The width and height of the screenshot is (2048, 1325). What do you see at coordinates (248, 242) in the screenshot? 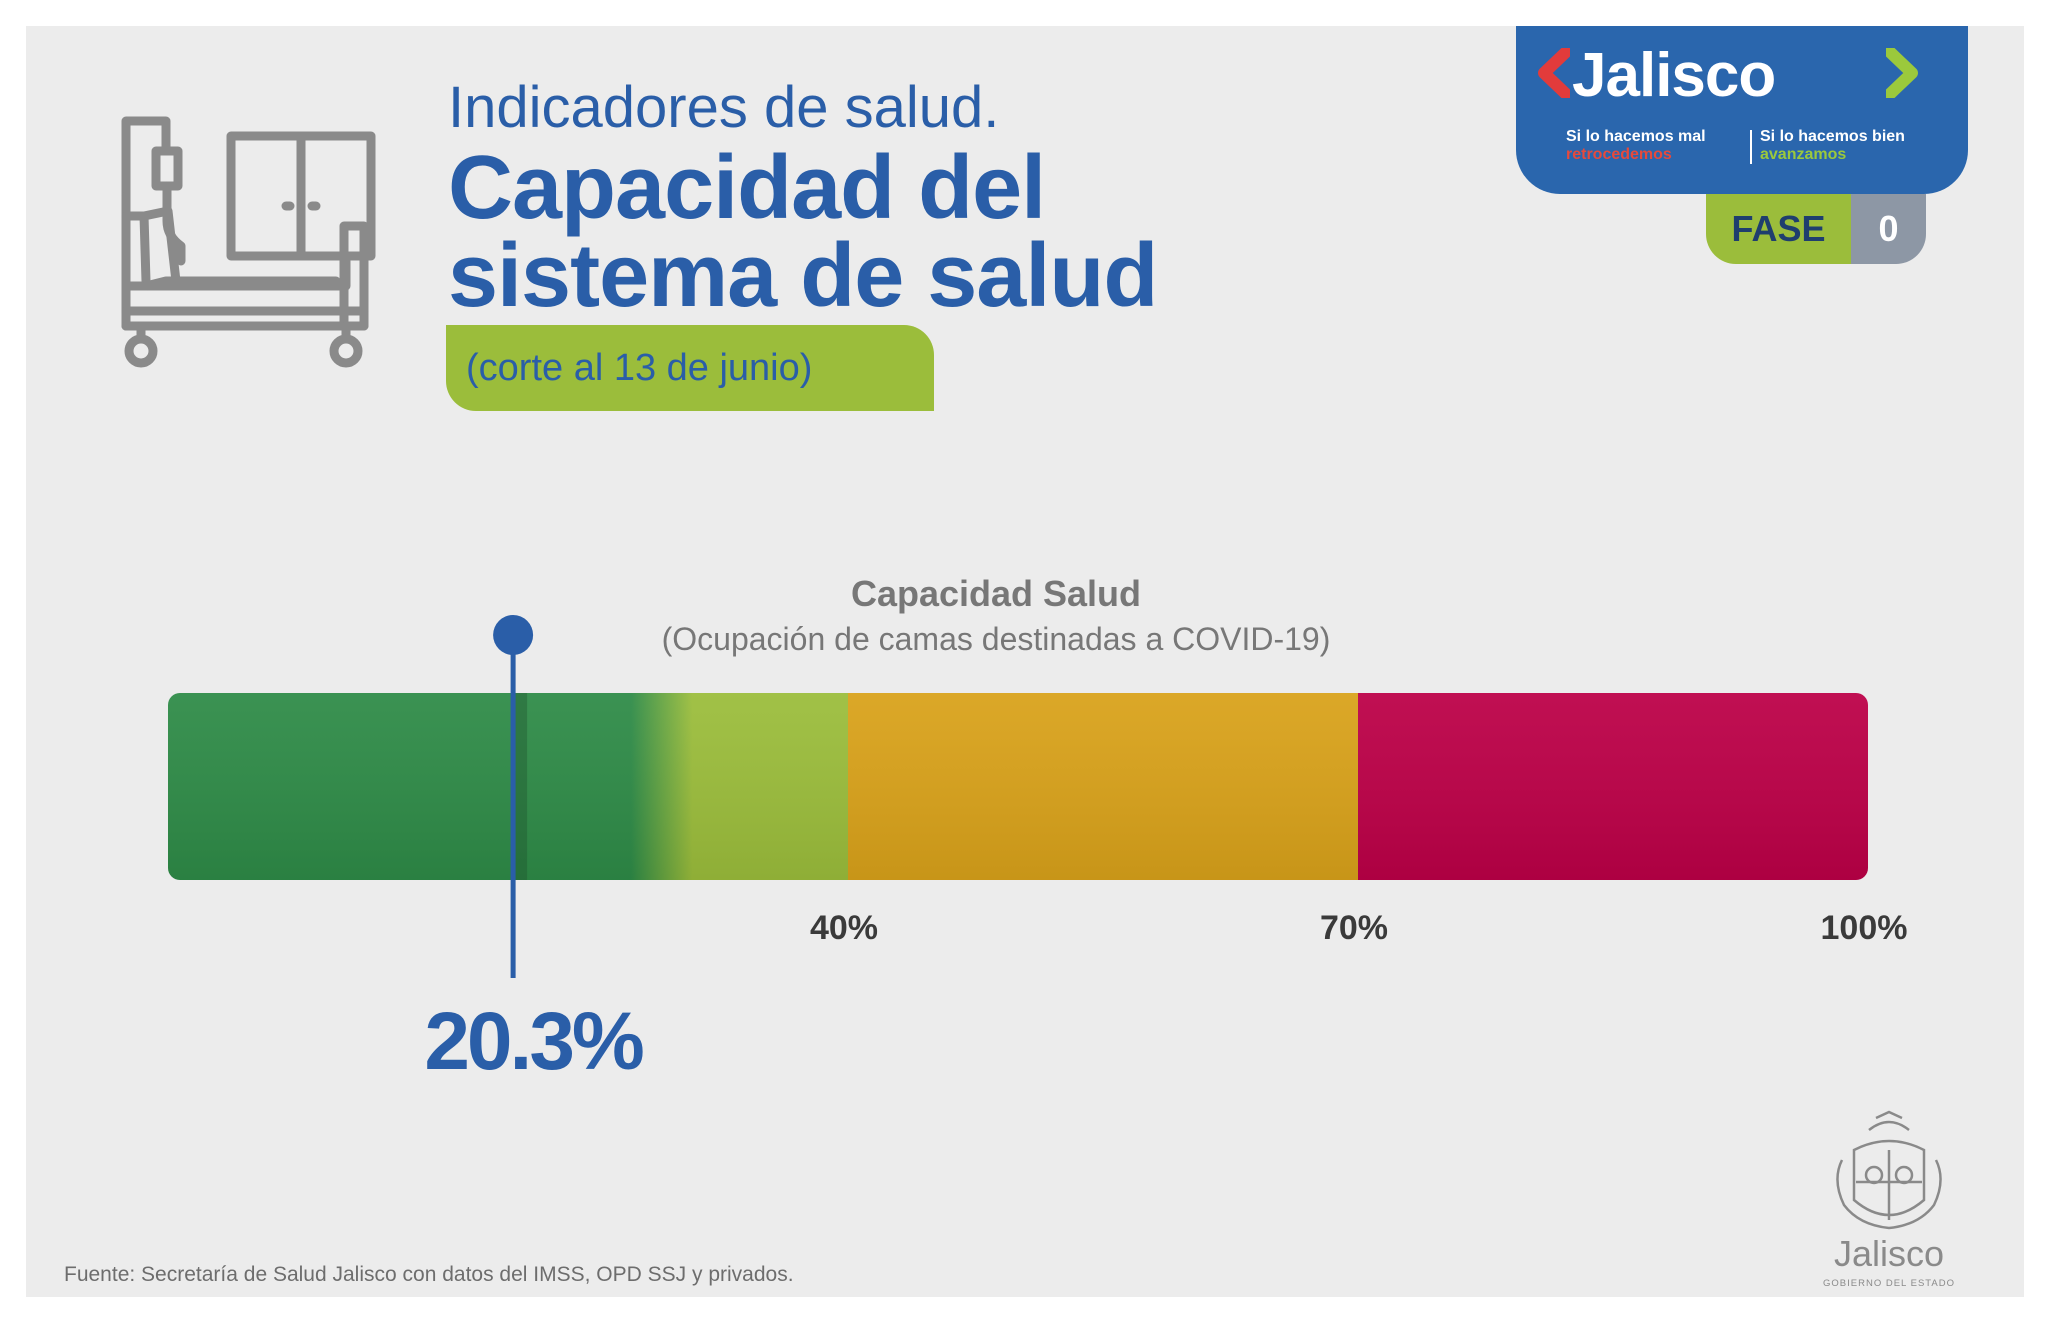
I see `hospital-bed-icon` at bounding box center [248, 242].